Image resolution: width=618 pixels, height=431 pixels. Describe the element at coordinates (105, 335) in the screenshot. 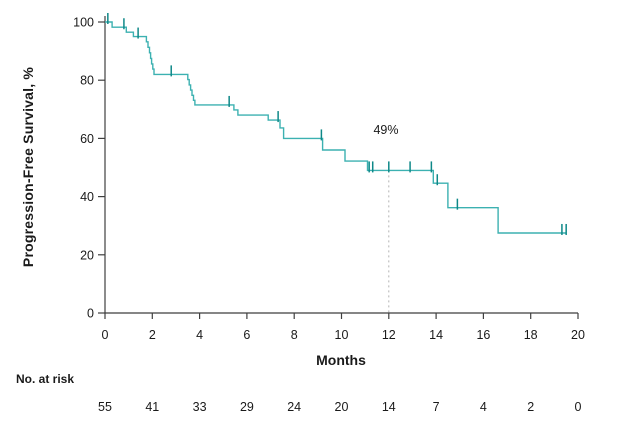

I see `x-tick-label: 0` at that location.